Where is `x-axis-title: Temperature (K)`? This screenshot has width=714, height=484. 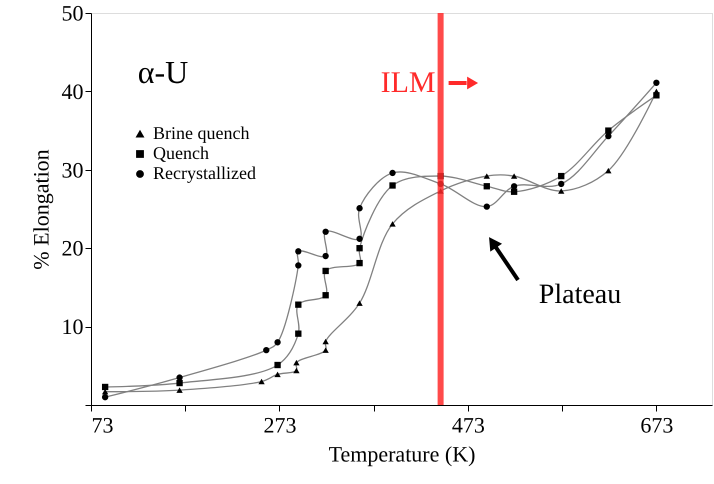
x-axis-title: Temperature (K) is located at coordinates (402, 454).